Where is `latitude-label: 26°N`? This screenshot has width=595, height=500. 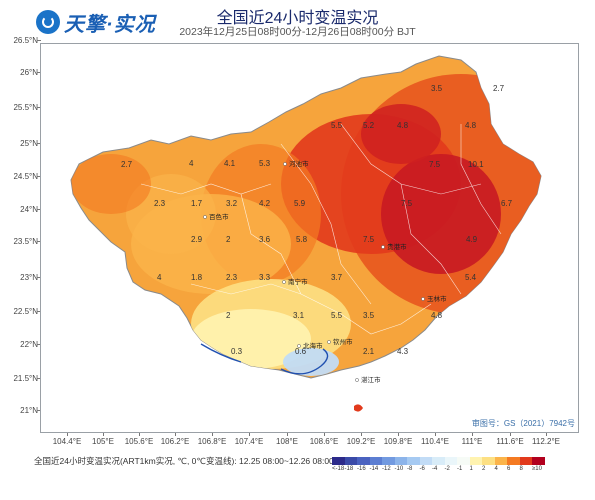 latitude-label: 26°N is located at coordinates (29, 72).